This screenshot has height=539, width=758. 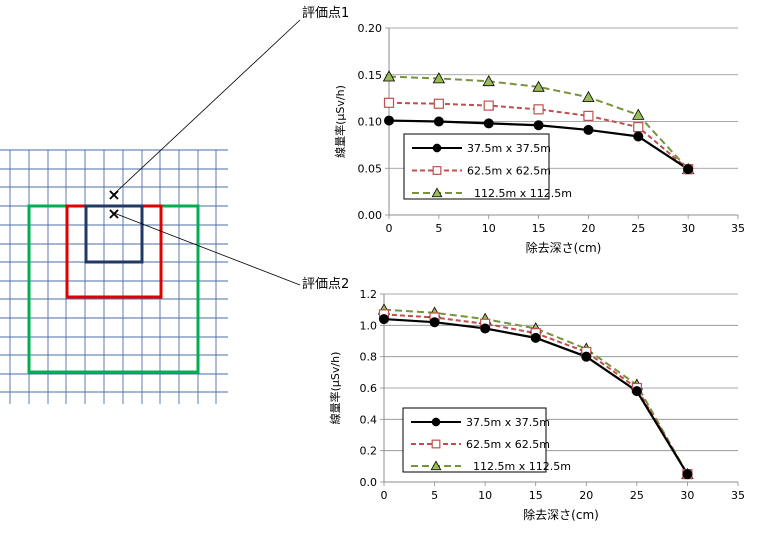 I want to click on y-tick-label: 0.20, so click(x=370, y=28).